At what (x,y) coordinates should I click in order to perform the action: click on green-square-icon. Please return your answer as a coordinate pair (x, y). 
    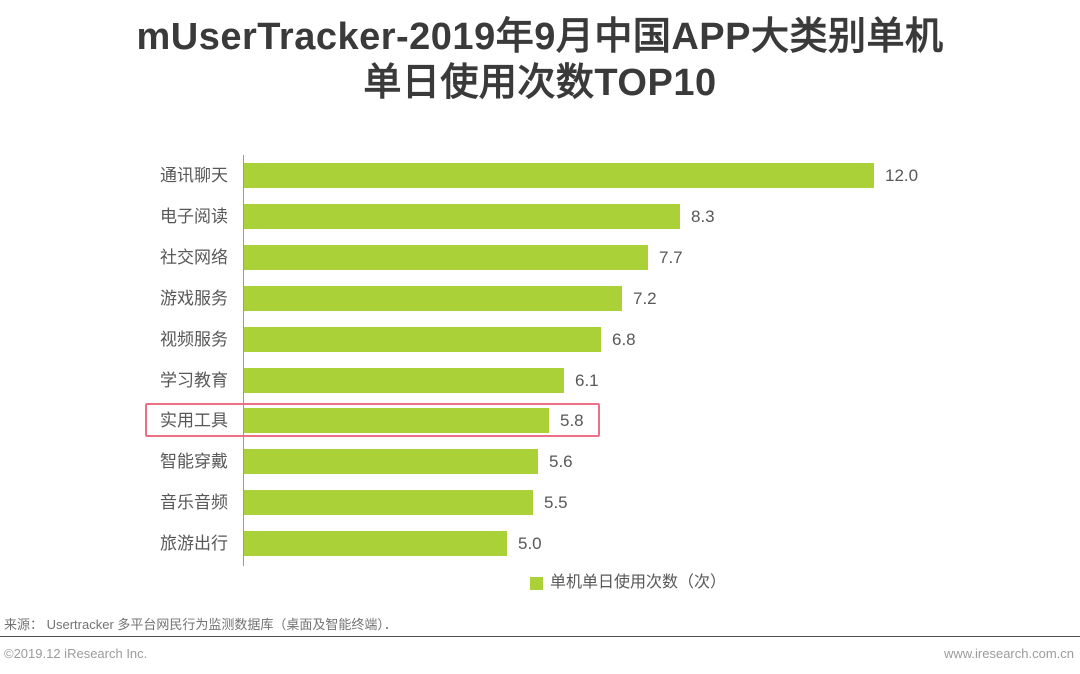
    Looking at the image, I should click on (536, 583).